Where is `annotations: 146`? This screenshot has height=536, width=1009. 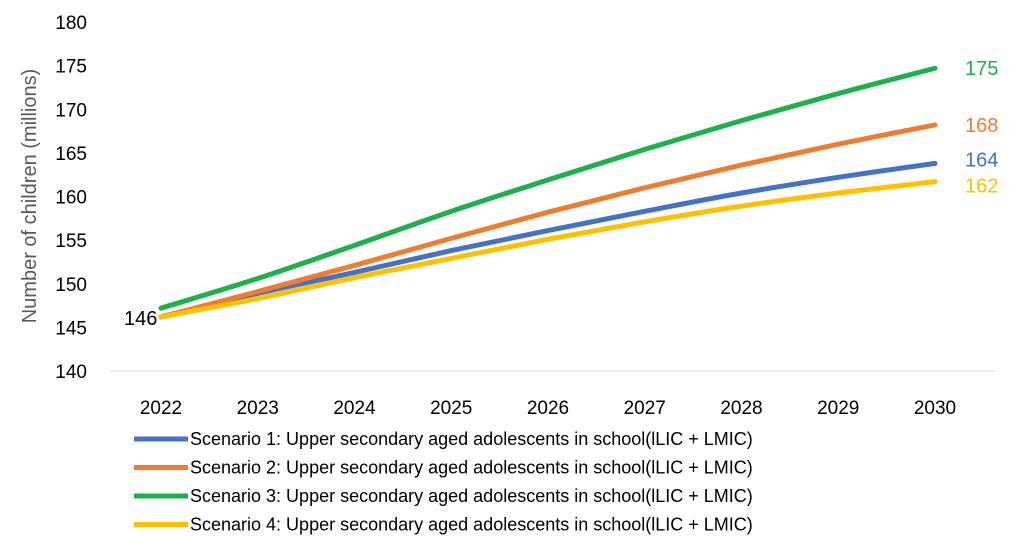 annotations: 146 is located at coordinates (140, 319).